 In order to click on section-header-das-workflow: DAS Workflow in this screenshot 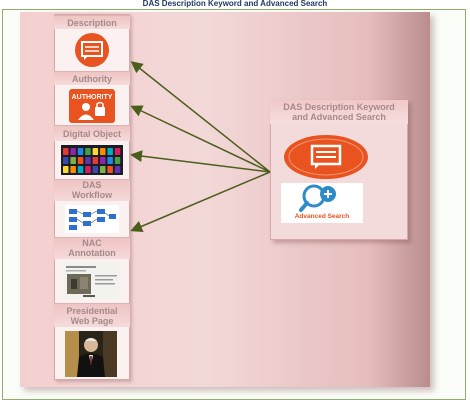, I will do `click(92, 190)`.